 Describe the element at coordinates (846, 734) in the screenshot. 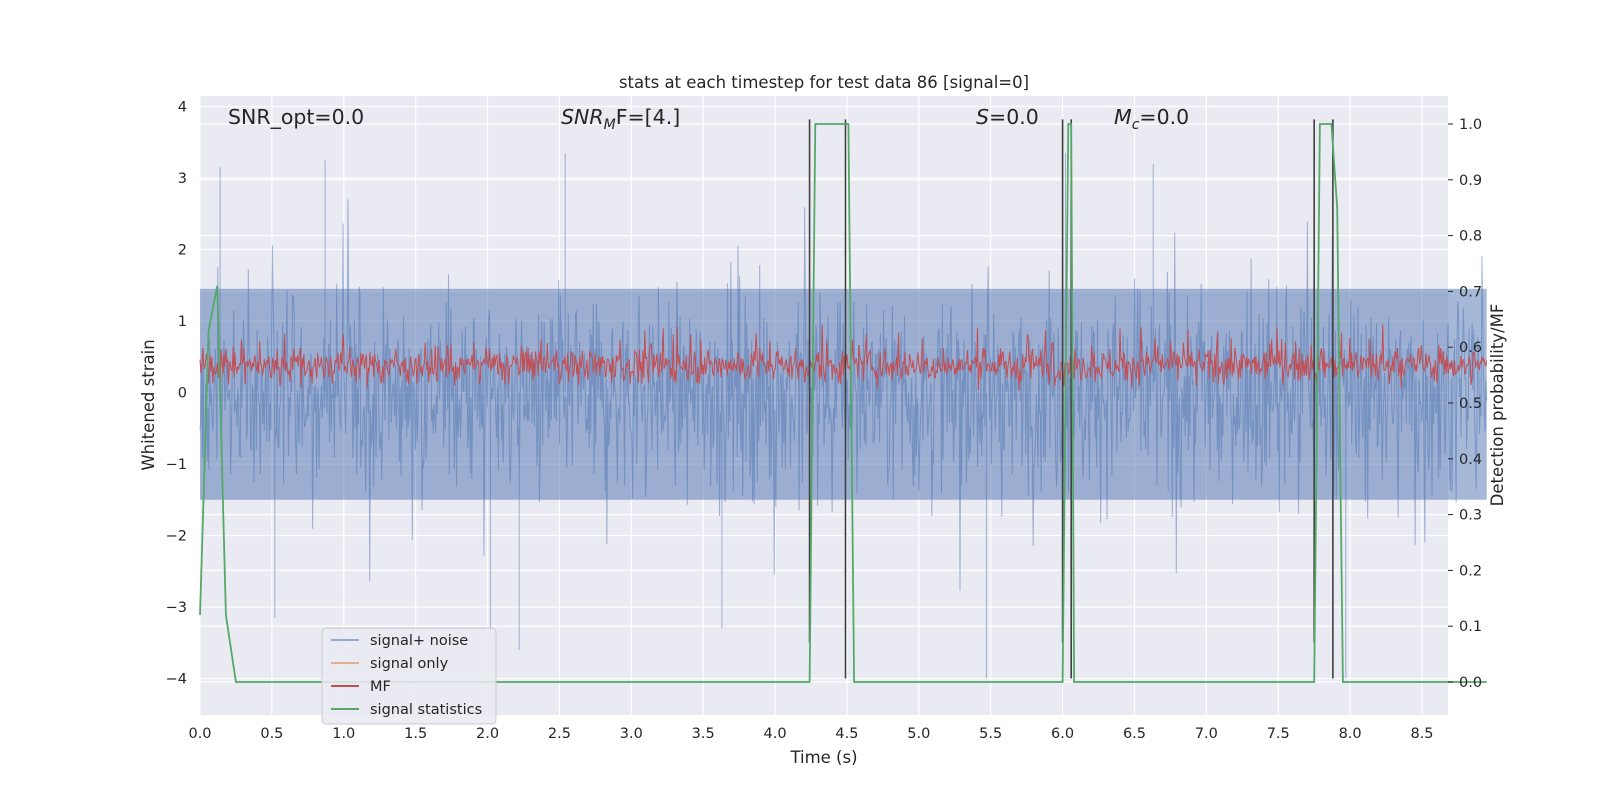

I see `x-tick-label: 4.5` at that location.